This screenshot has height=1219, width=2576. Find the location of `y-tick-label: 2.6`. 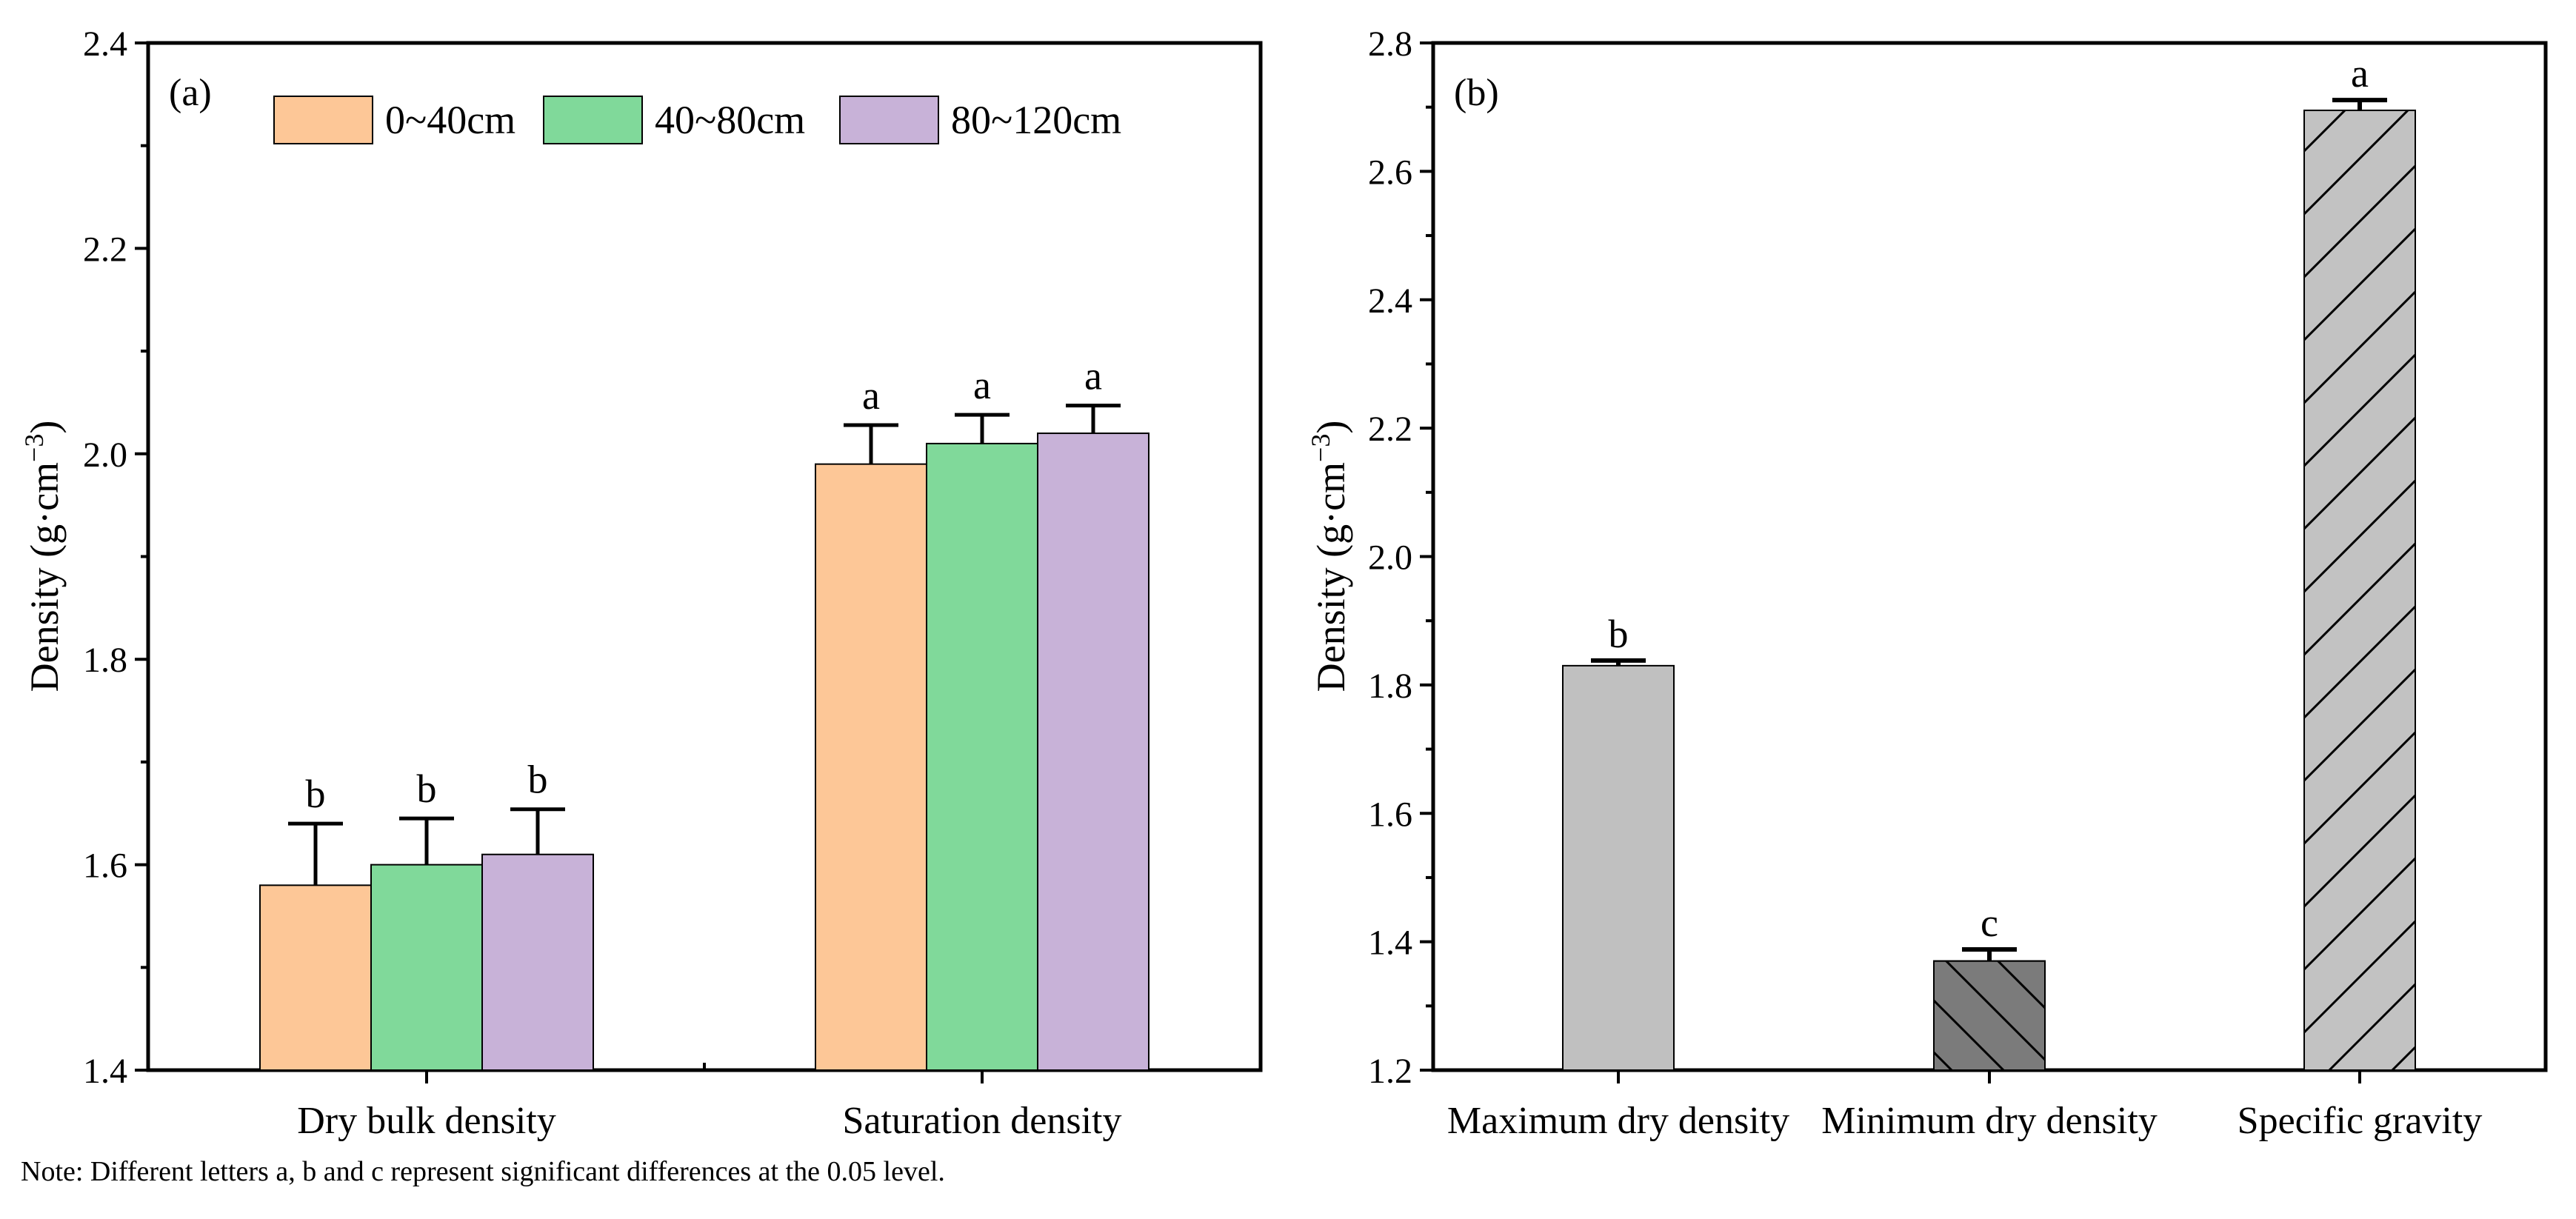

y-tick-label: 2.6 is located at coordinates (1390, 173).